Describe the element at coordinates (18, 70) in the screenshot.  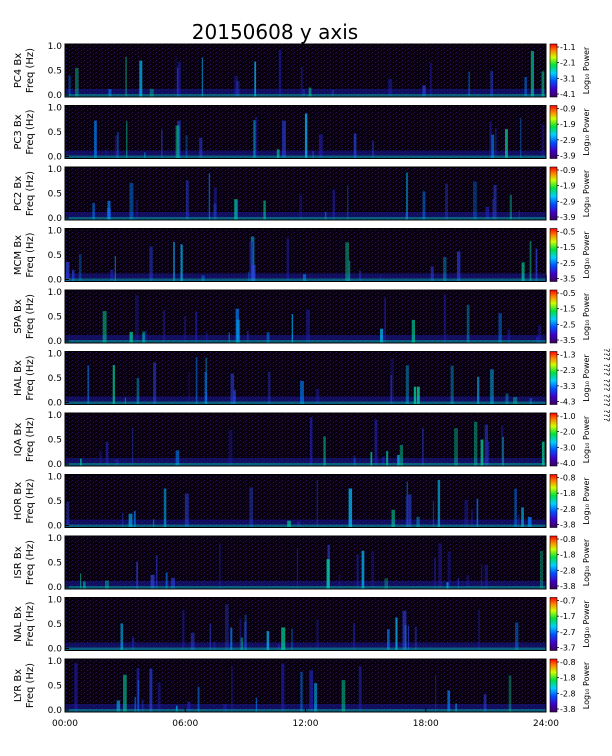
I see `station-label: PC4 Bx` at that location.